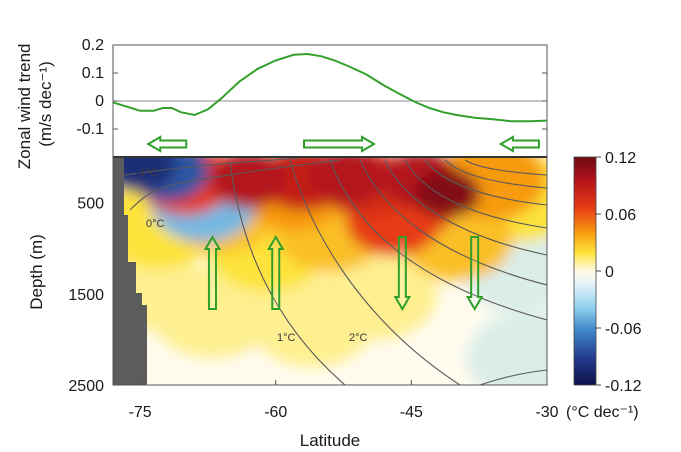  What do you see at coordinates (620, 215) in the screenshot?
I see `colorbar-tick-label: 0.06` at bounding box center [620, 215].